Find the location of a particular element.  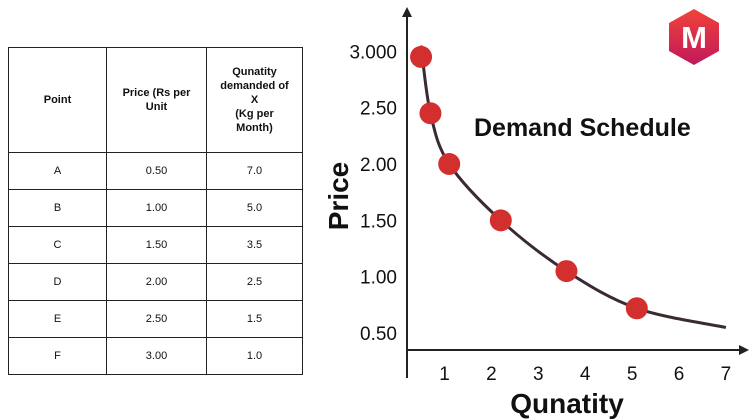

cell-quantity: 1.5 is located at coordinates (254, 319).